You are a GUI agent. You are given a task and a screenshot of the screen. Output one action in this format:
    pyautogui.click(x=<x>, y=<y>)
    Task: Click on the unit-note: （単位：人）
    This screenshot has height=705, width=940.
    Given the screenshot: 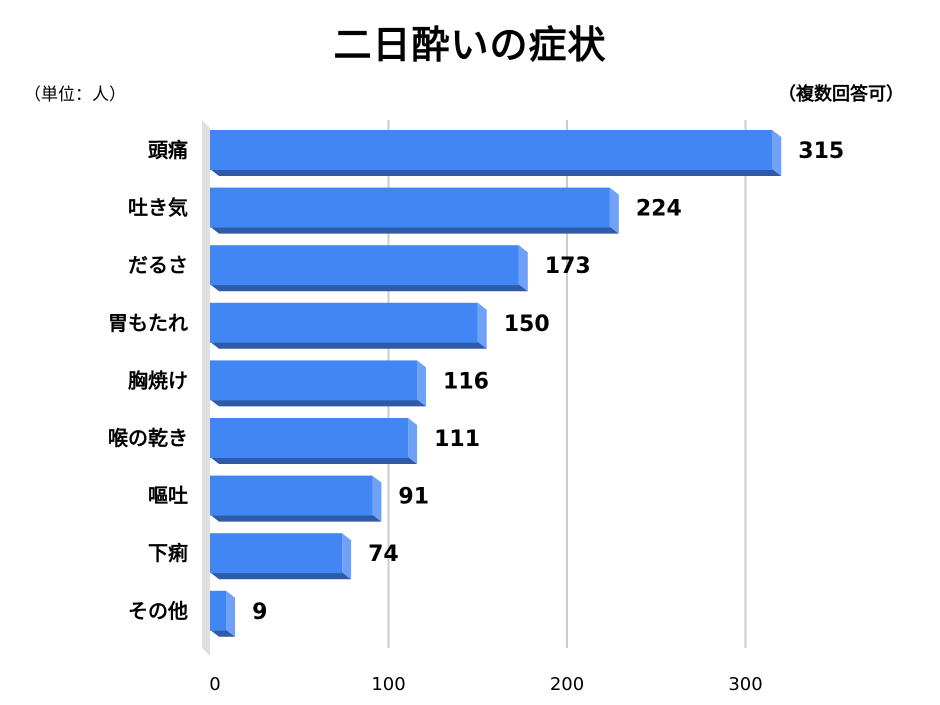 What is the action you would take?
    pyautogui.click(x=75, y=95)
    